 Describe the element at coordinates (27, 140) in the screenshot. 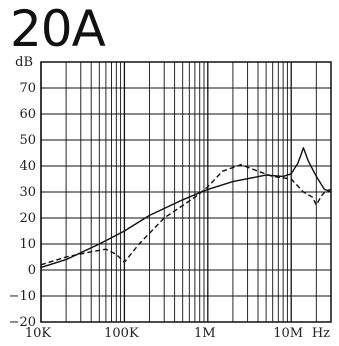

I see `y-tick-label: 50` at that location.